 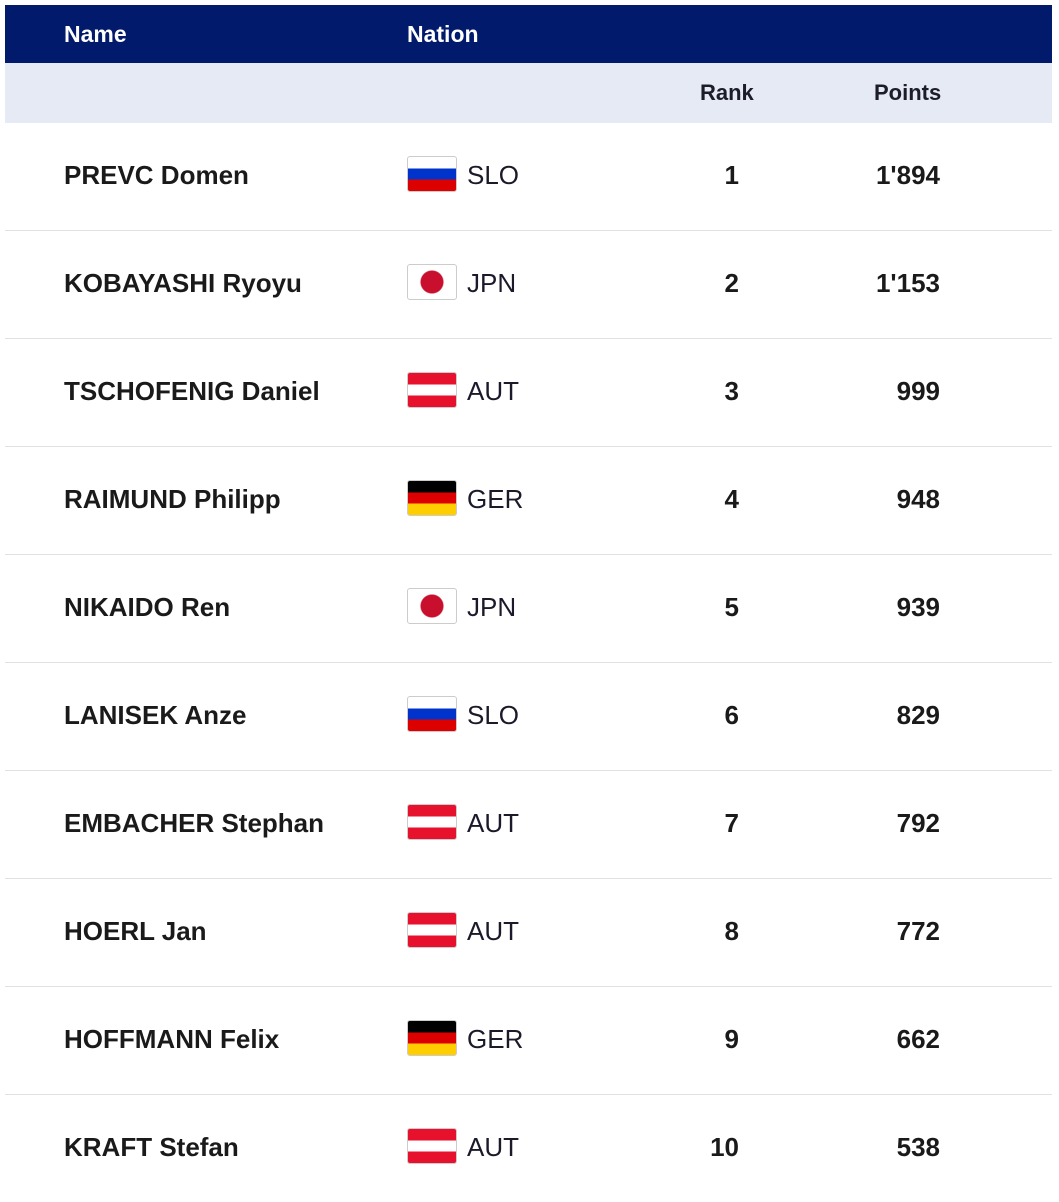 What do you see at coordinates (918, 715) in the screenshot?
I see `points: 829` at bounding box center [918, 715].